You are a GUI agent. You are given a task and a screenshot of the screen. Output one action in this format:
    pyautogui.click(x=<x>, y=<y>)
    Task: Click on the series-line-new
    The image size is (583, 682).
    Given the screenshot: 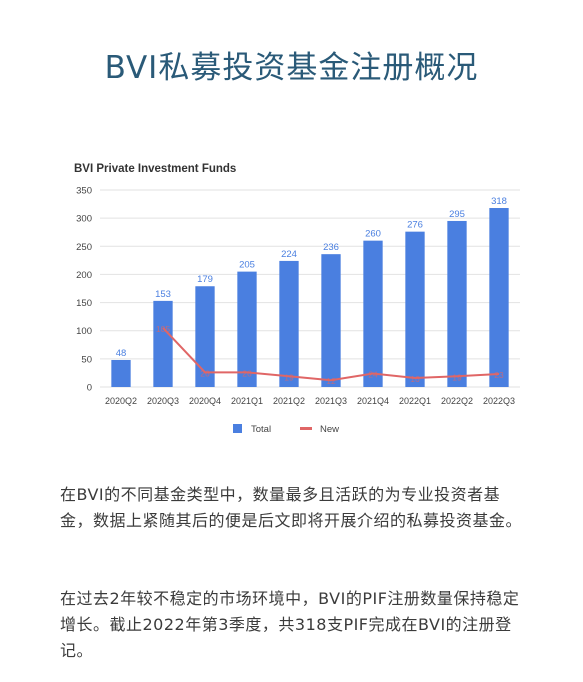 What is the action you would take?
    pyautogui.click(x=331, y=354)
    